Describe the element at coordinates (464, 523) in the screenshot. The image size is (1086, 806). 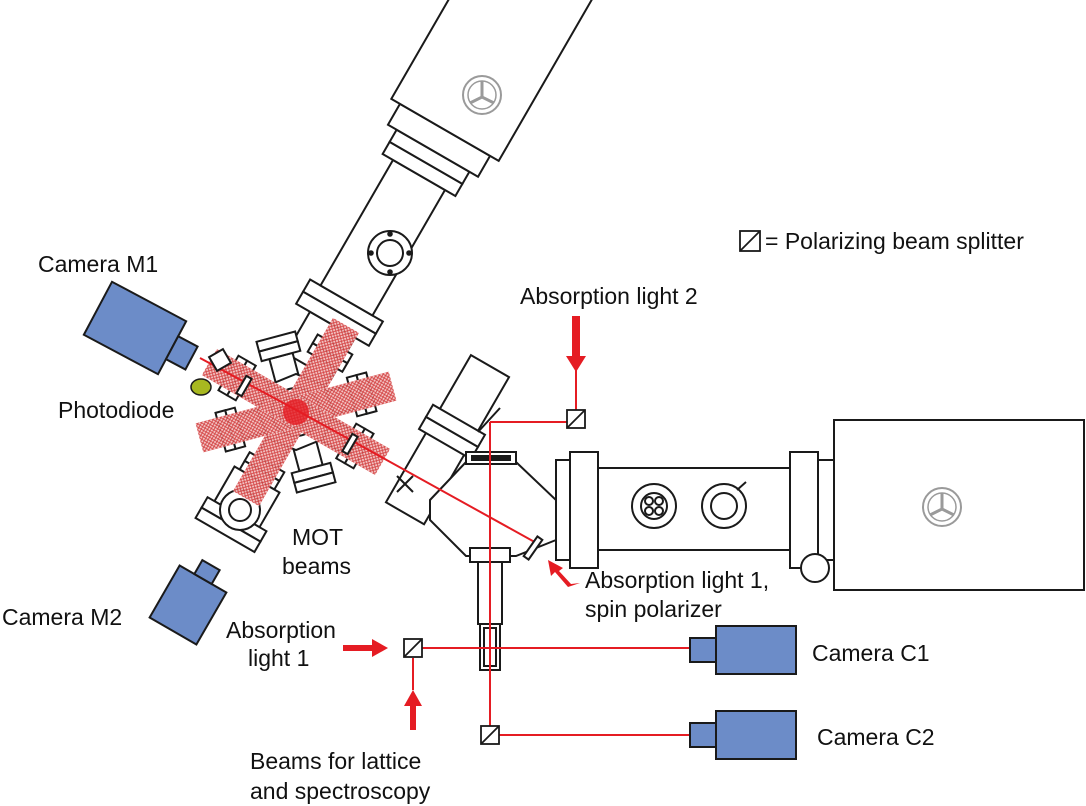
I see `arrow-icons` at that location.